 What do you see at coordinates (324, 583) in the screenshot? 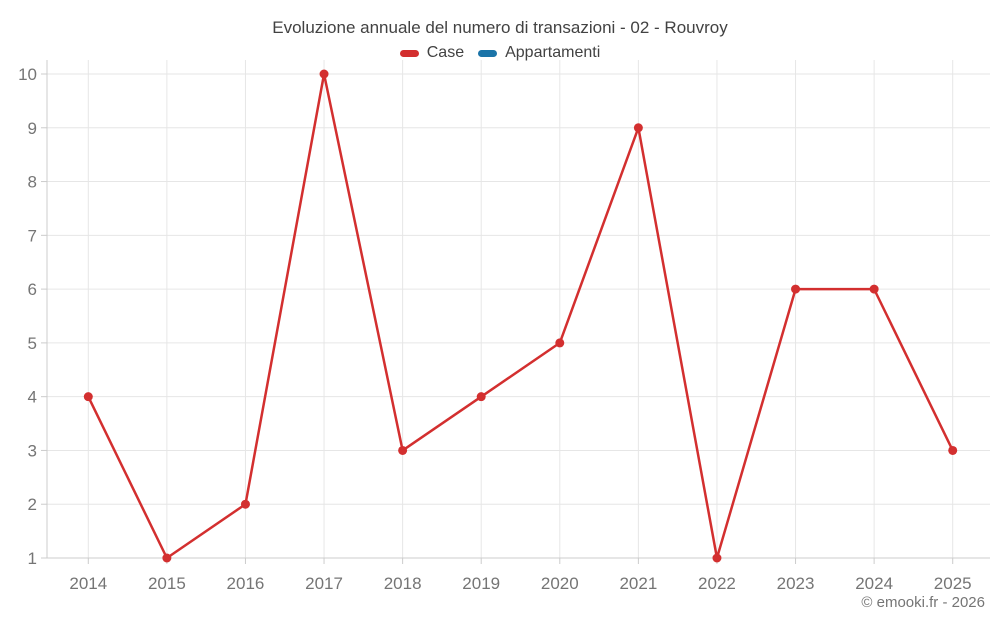
I see `x-axis-label: 2017` at bounding box center [324, 583].